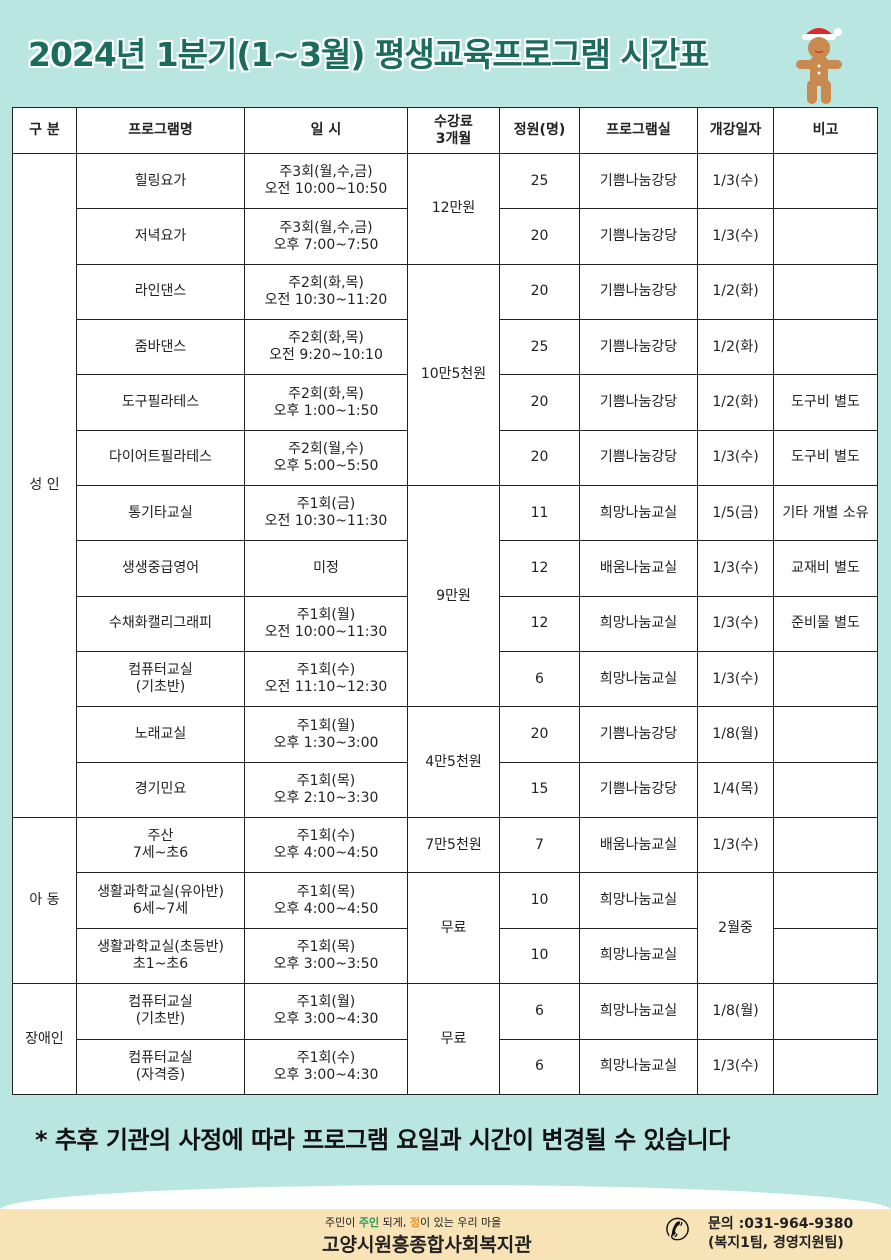  I want to click on start-date-cell: 1/4(목), so click(735, 790).